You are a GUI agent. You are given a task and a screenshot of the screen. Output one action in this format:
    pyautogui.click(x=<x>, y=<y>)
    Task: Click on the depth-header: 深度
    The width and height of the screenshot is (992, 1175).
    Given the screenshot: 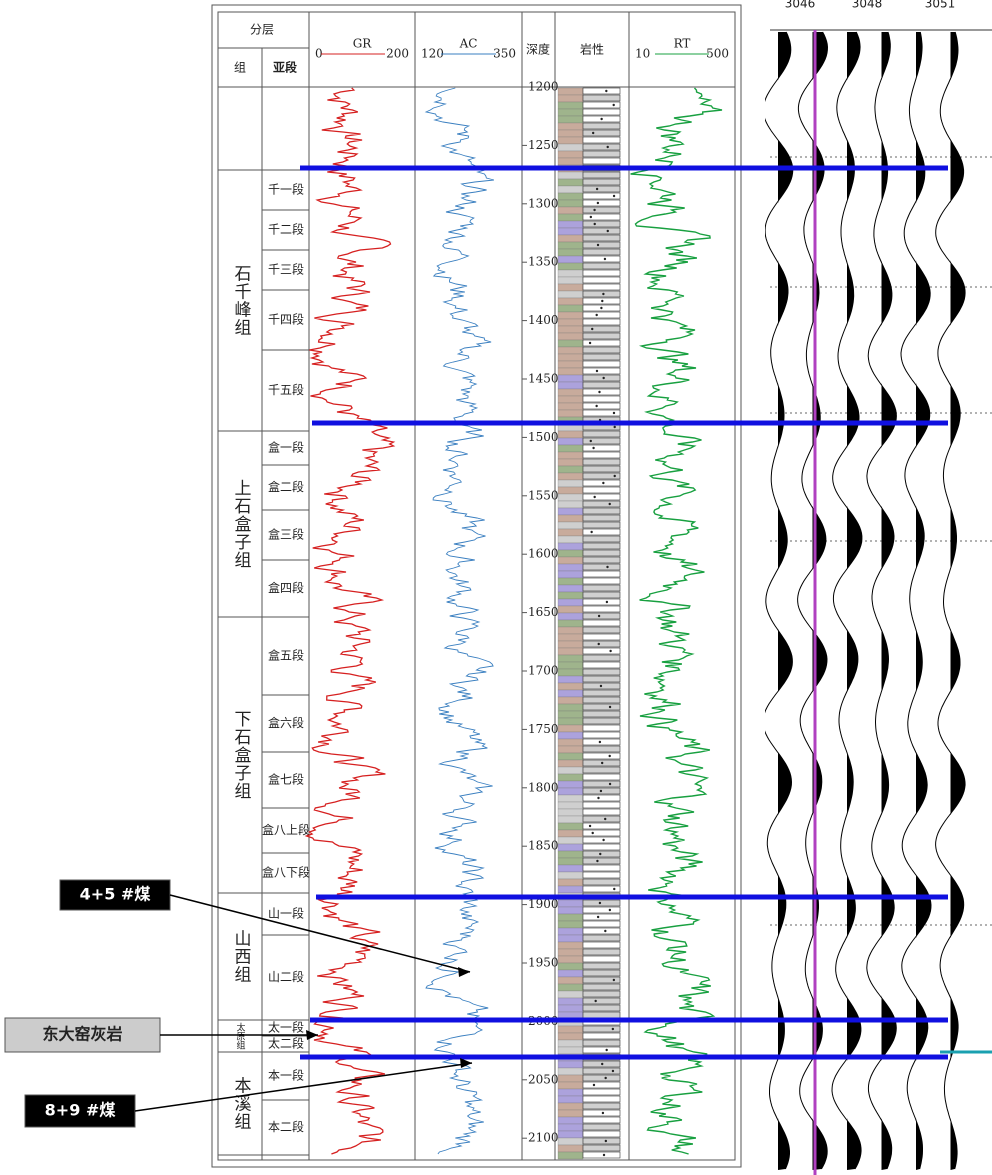 What is the action you would take?
    pyautogui.click(x=538, y=49)
    